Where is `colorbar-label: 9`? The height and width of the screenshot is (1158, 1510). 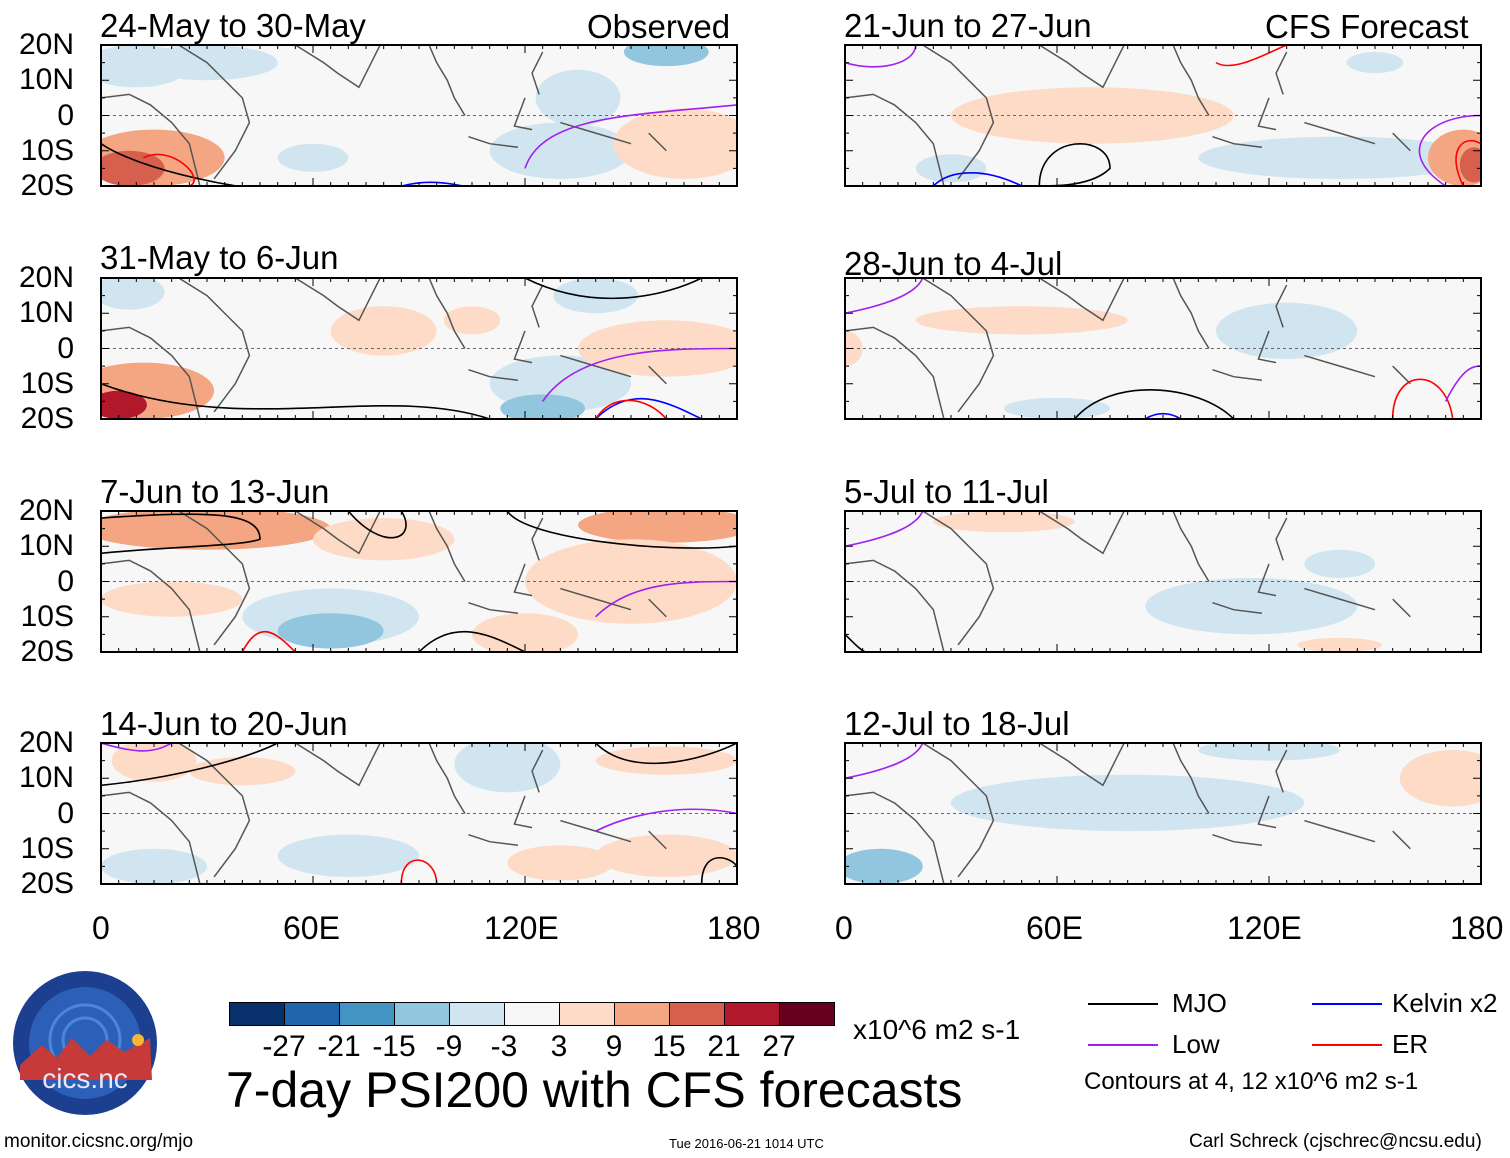 colorbar-label: 9 is located at coordinates (614, 1046).